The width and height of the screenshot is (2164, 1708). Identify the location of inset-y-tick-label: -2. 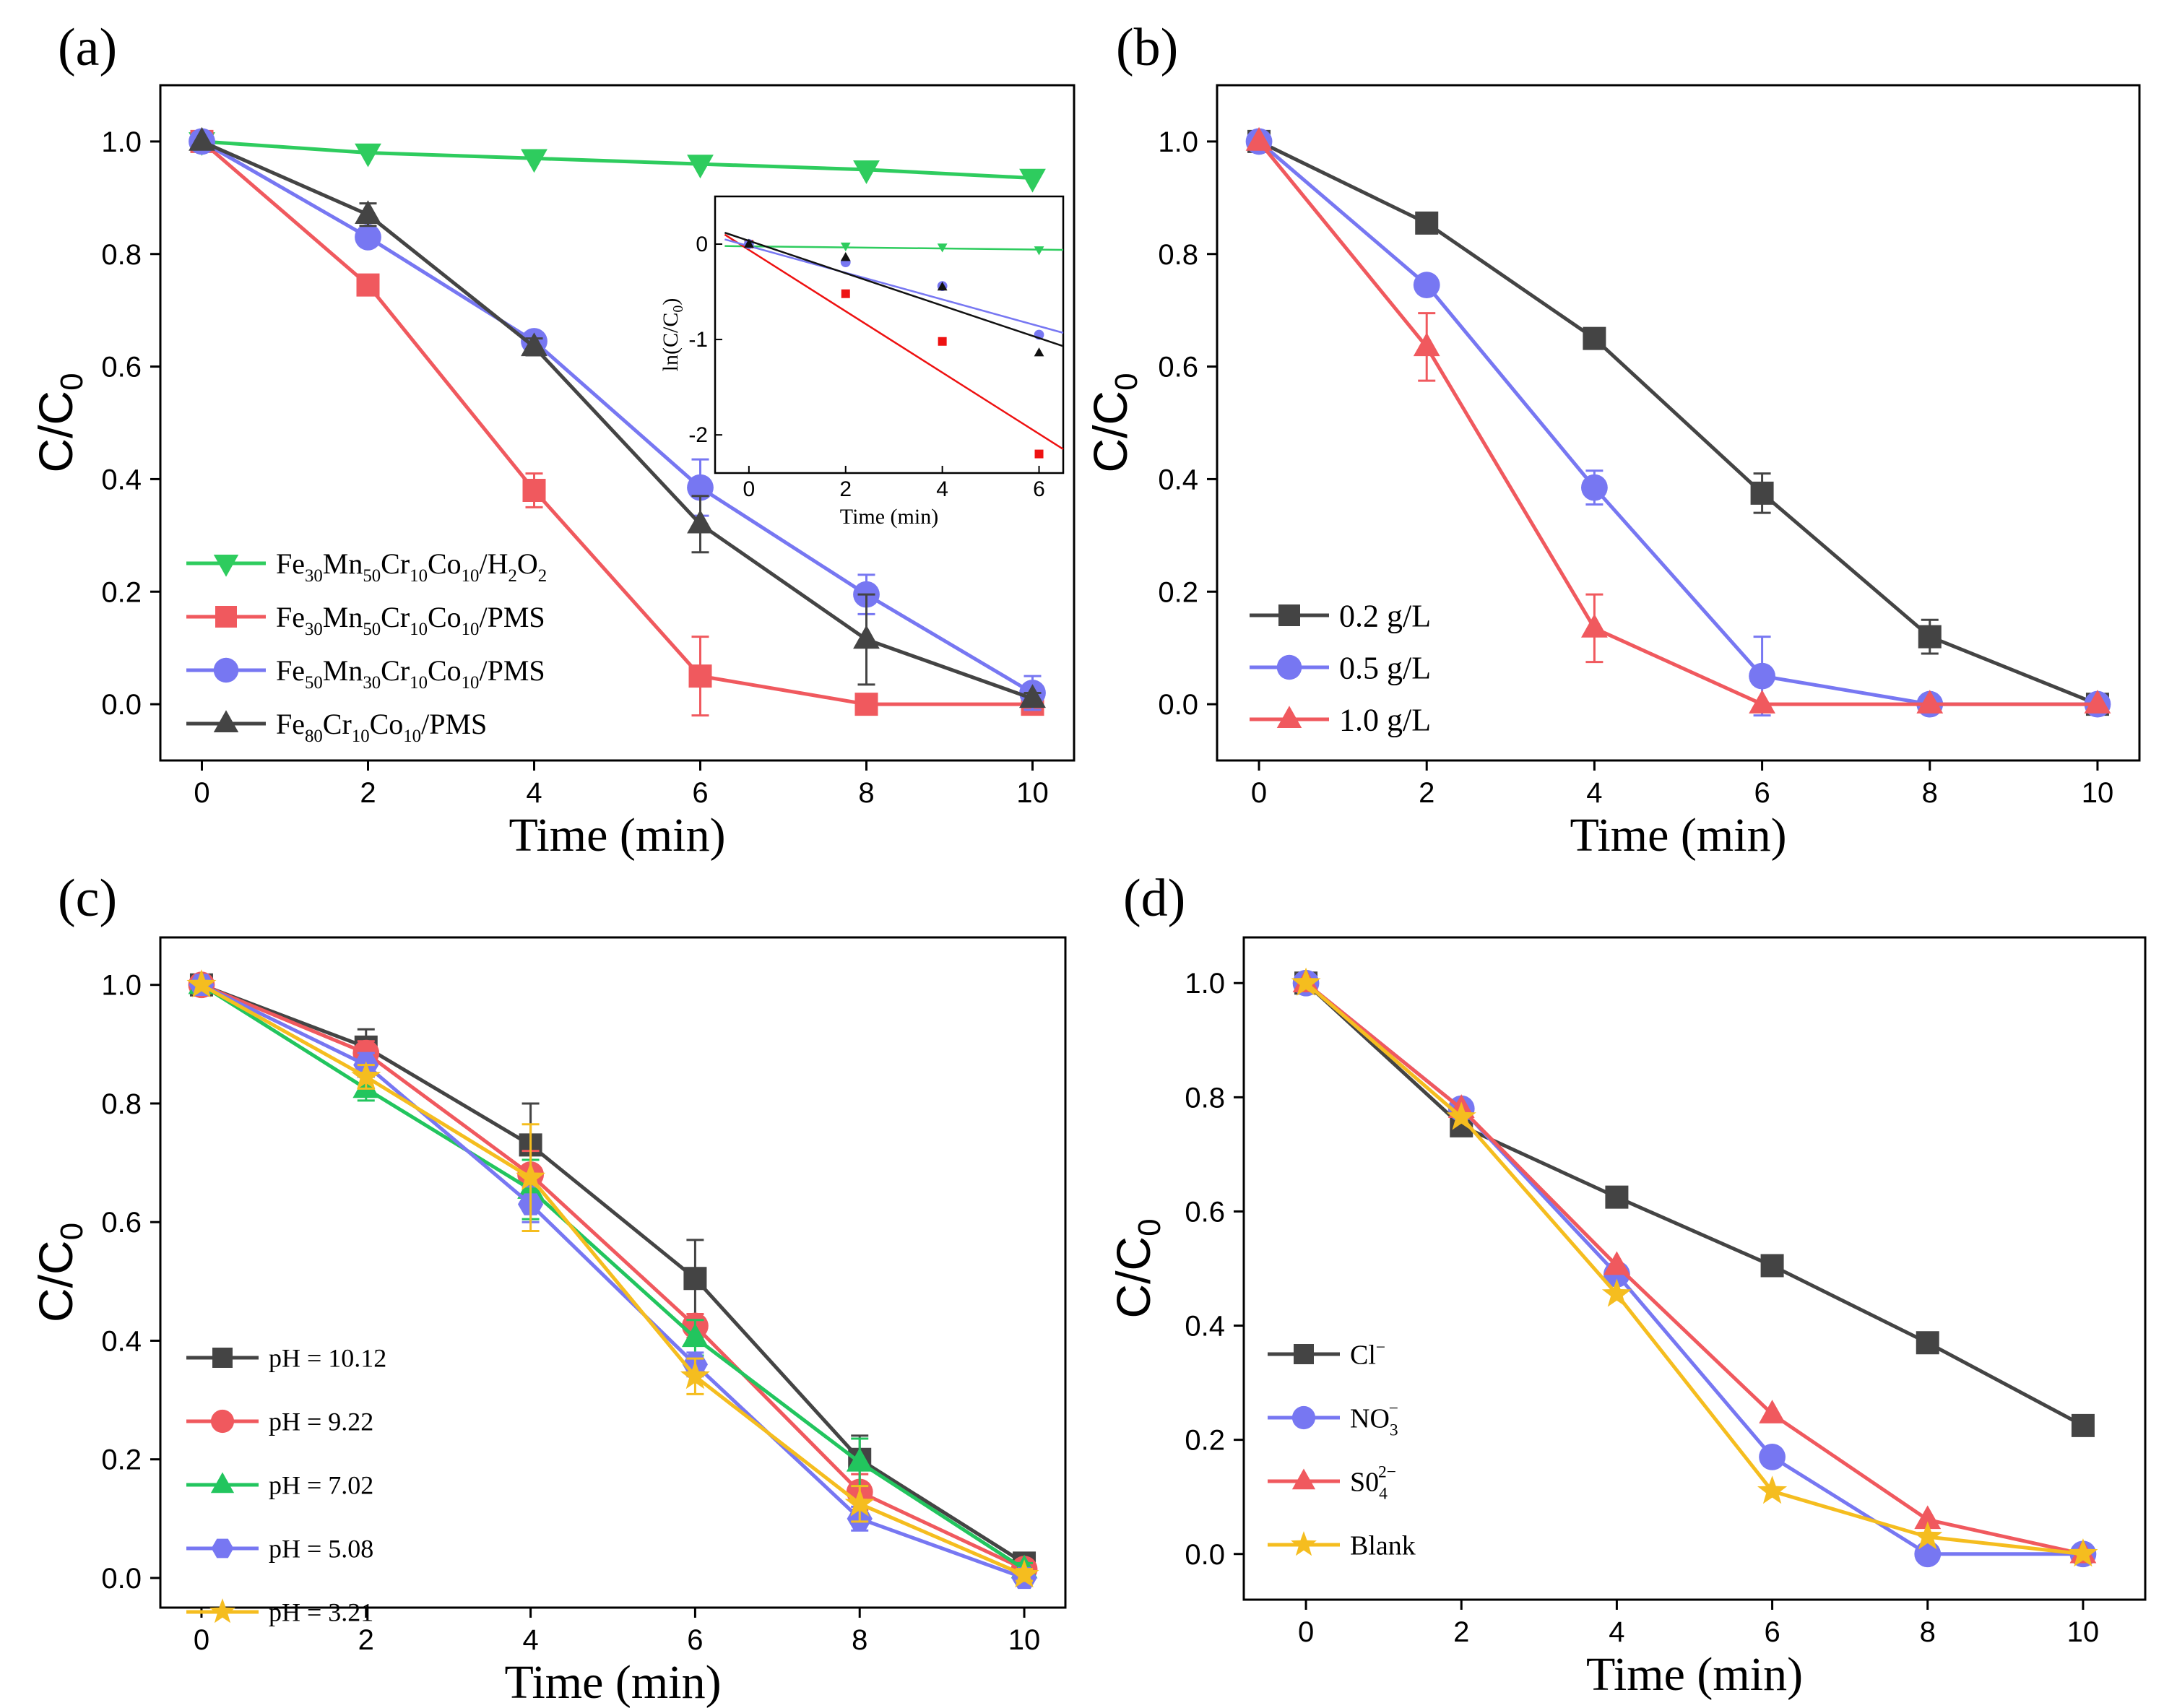
(698, 435).